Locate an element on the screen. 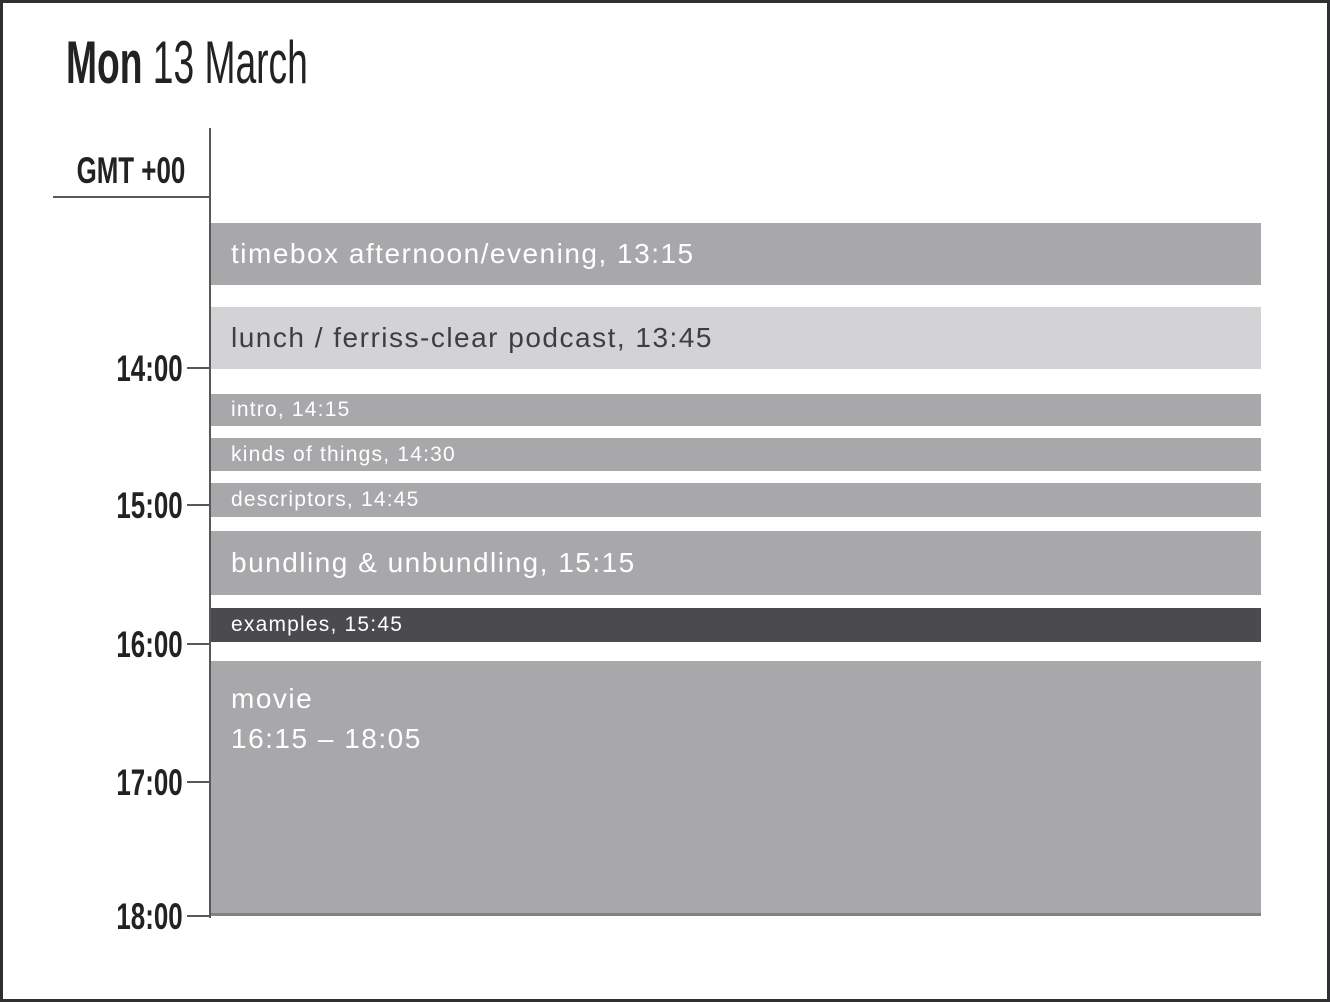  event-label: descriptors, 14:45 is located at coordinates (325, 499).